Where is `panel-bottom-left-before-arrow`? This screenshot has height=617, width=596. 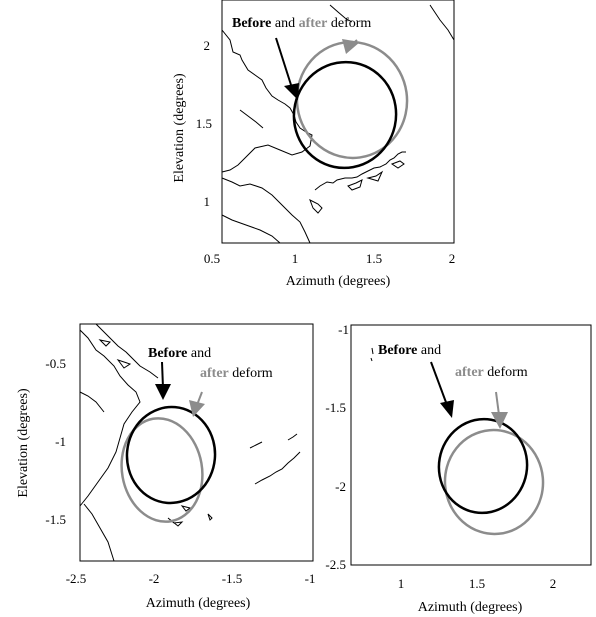 panel-bottom-left-before-arrow is located at coordinates (162, 375).